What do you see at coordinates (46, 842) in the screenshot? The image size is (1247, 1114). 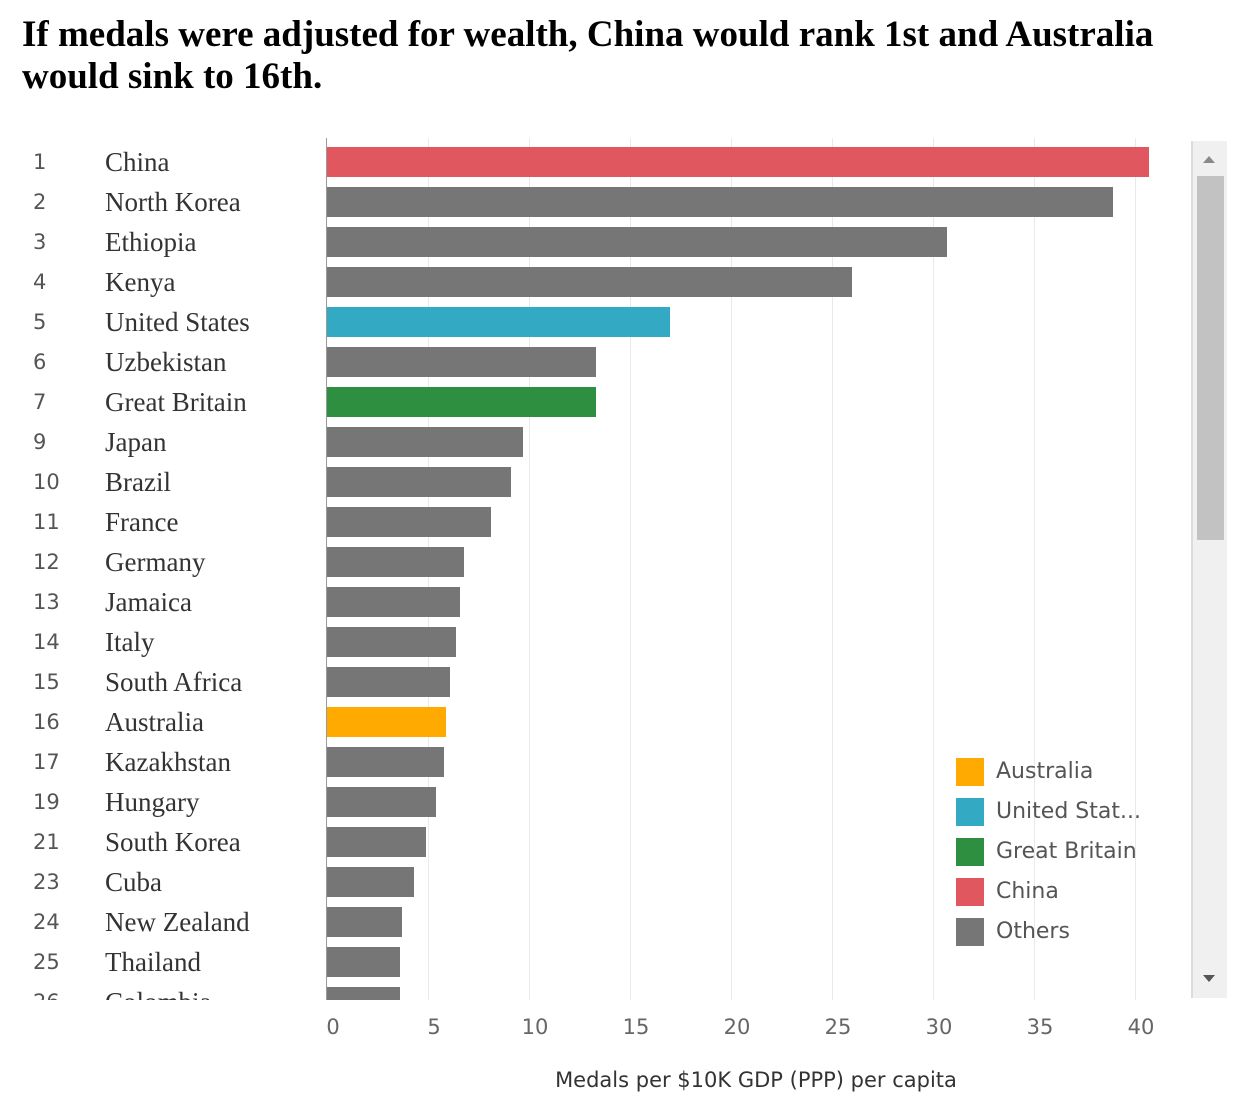 I see `rank-label: 21` at bounding box center [46, 842].